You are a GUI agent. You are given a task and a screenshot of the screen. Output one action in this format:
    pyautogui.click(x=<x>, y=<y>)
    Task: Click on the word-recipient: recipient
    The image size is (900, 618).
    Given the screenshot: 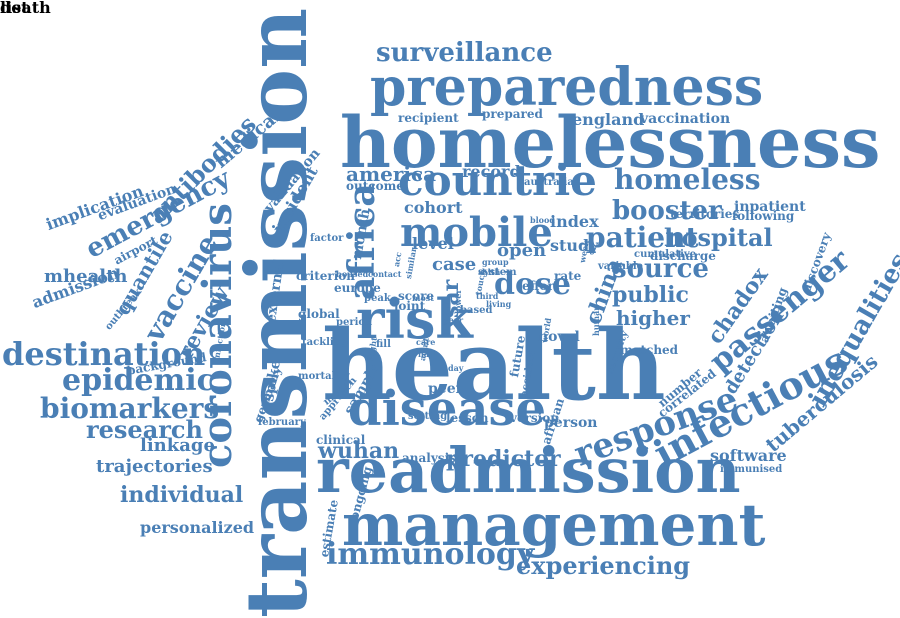 What is the action you would take?
    pyautogui.click(x=428, y=118)
    